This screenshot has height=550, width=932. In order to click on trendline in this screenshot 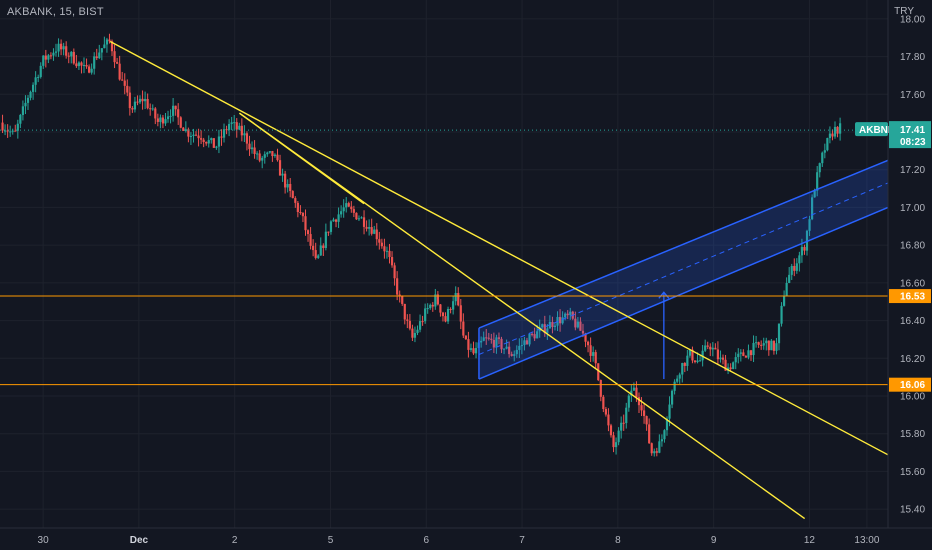, I will do `click(302, 158)`.